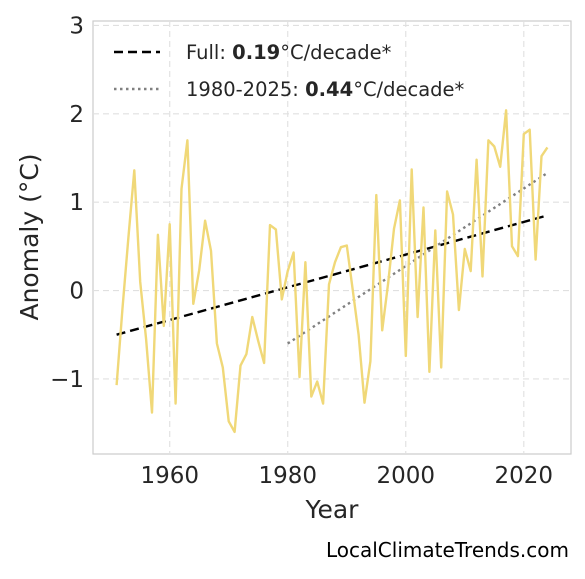  What do you see at coordinates (76, 26) in the screenshot?
I see `y-tick-label: 3` at bounding box center [76, 26].